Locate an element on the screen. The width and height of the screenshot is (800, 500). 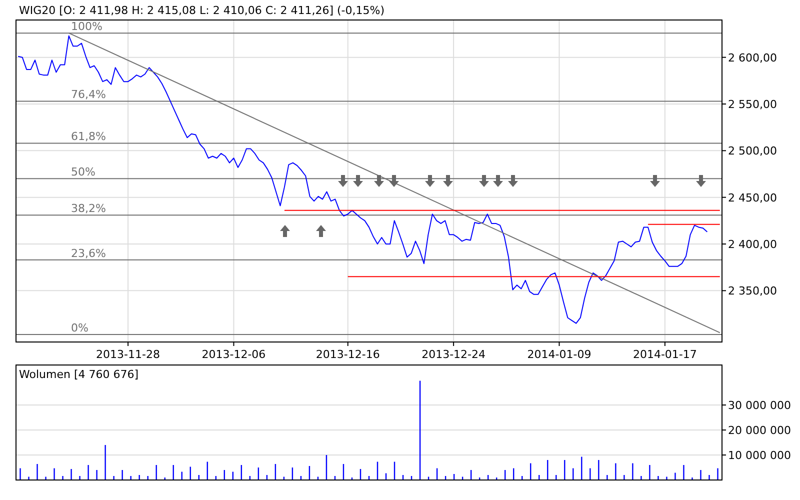
y-tick-label: 2 500,00 is located at coordinates (752, 151).